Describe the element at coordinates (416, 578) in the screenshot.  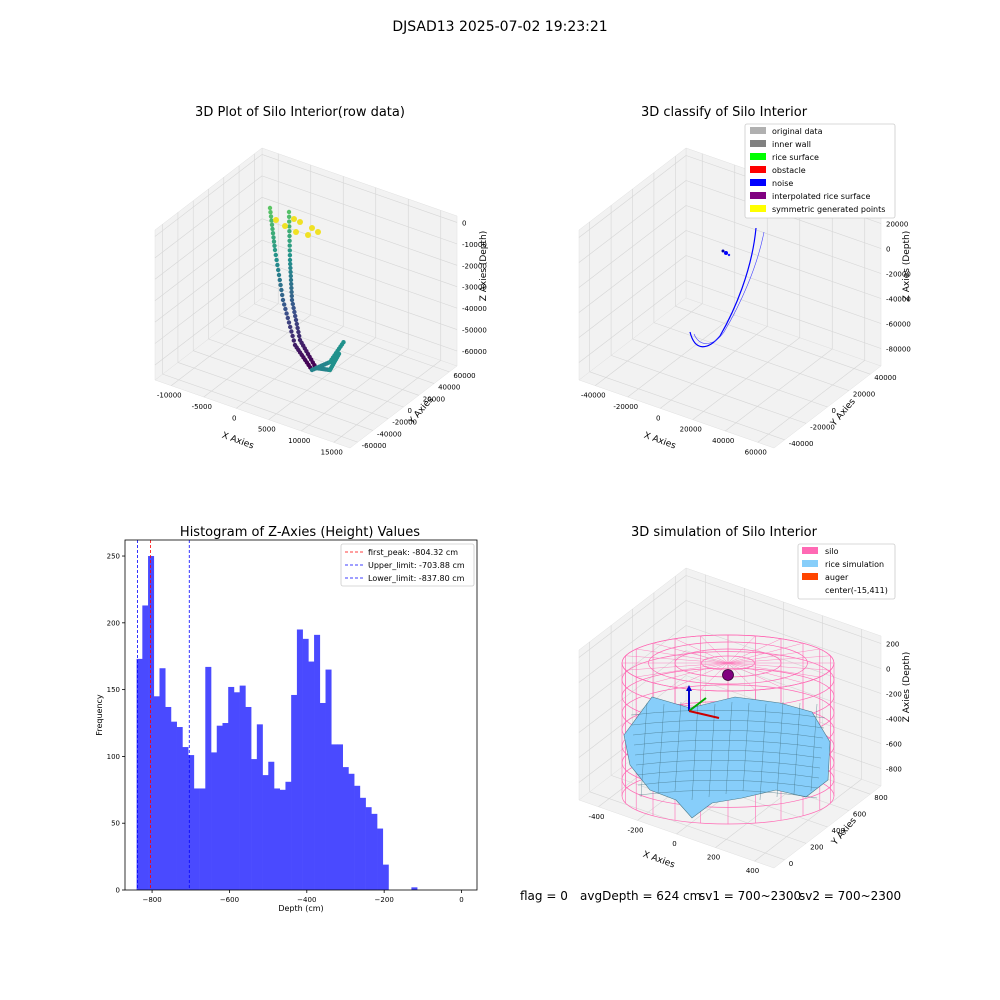
I see `histogram-legend-label: Lower_limit: -837.80 cm` at that location.